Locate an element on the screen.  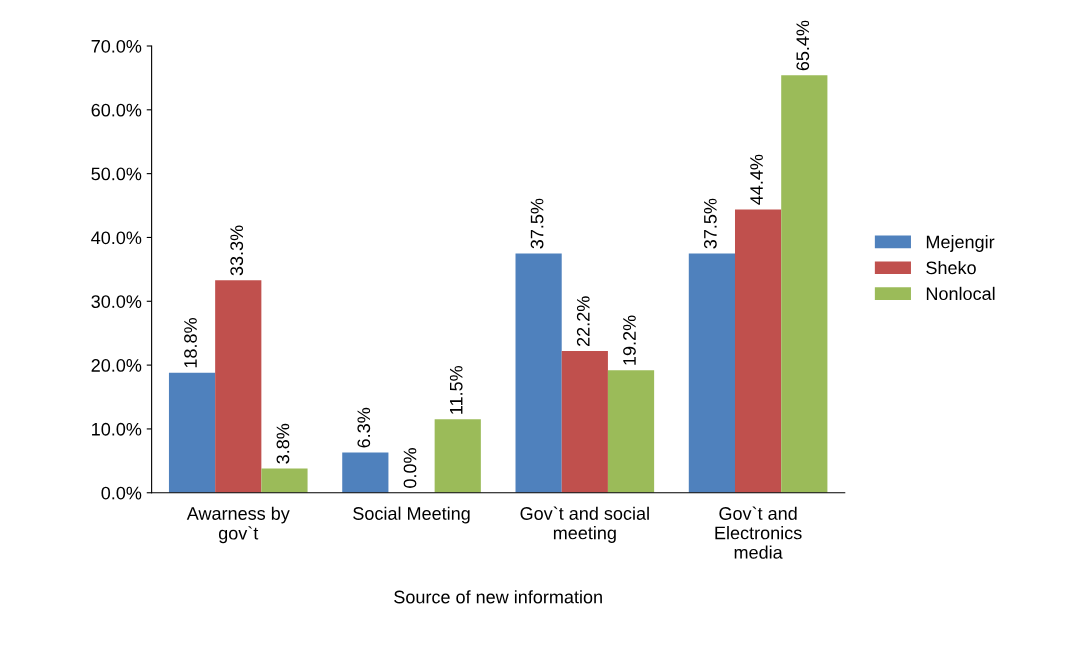
x-tick-label: Awarness by gov`t is located at coordinates (238, 525).